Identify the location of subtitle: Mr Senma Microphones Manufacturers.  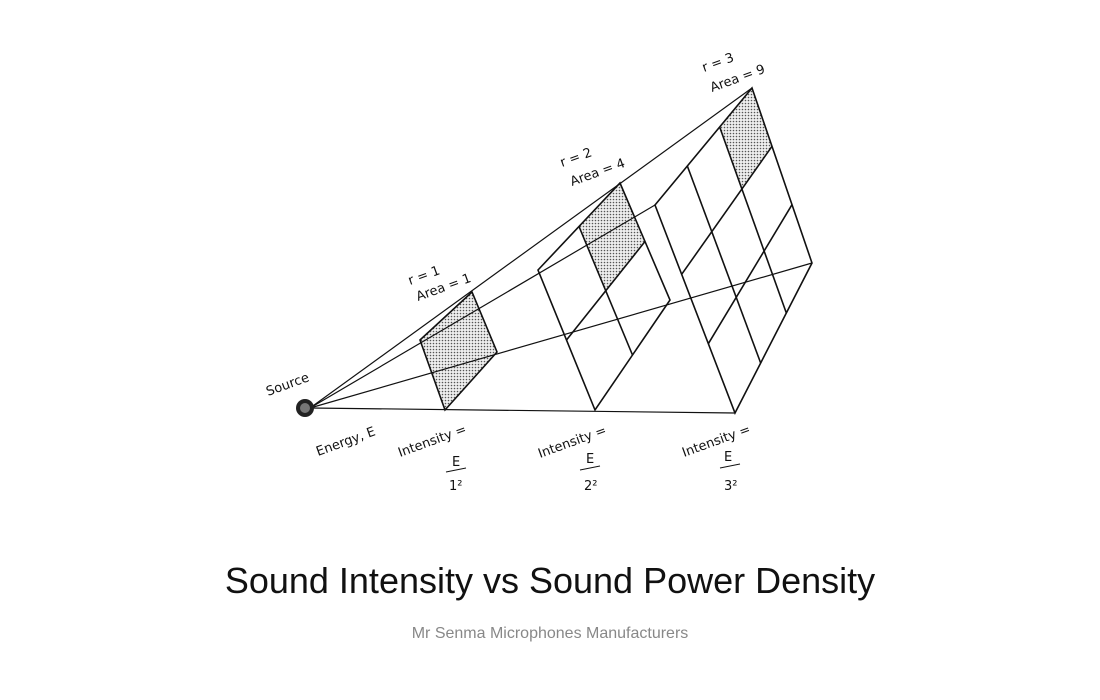
(550, 633).